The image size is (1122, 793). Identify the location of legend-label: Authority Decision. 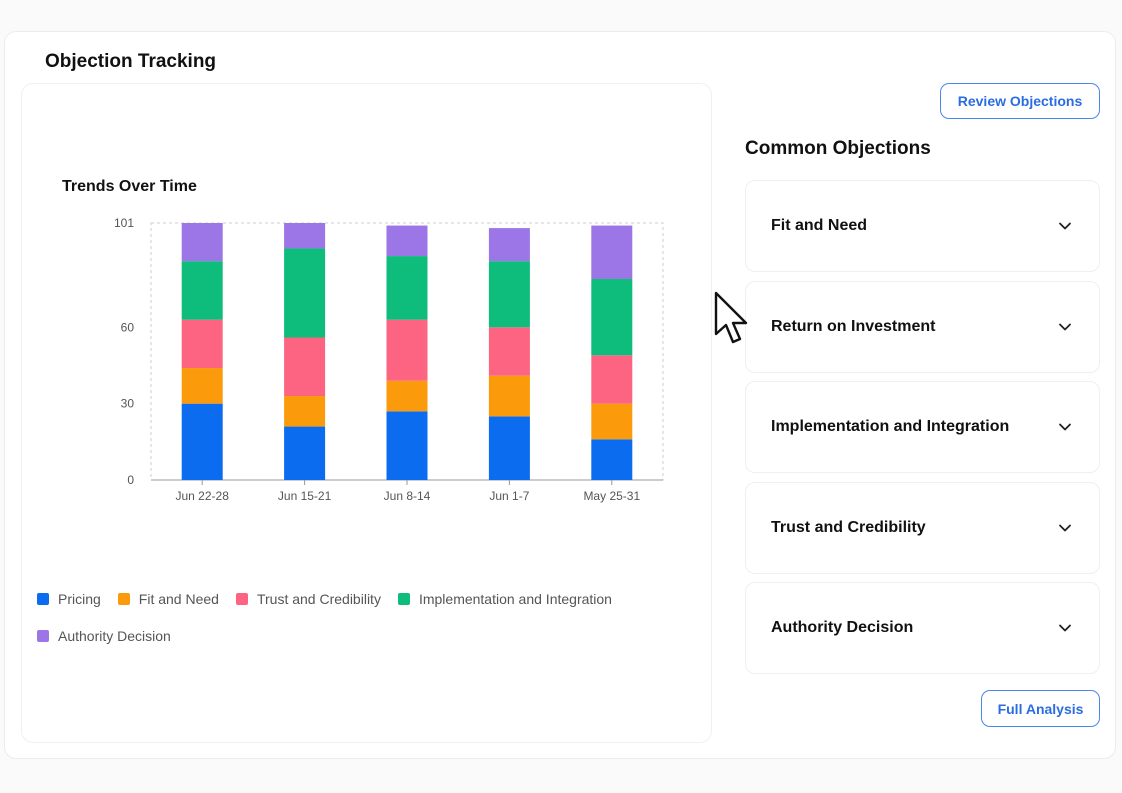
(114, 636).